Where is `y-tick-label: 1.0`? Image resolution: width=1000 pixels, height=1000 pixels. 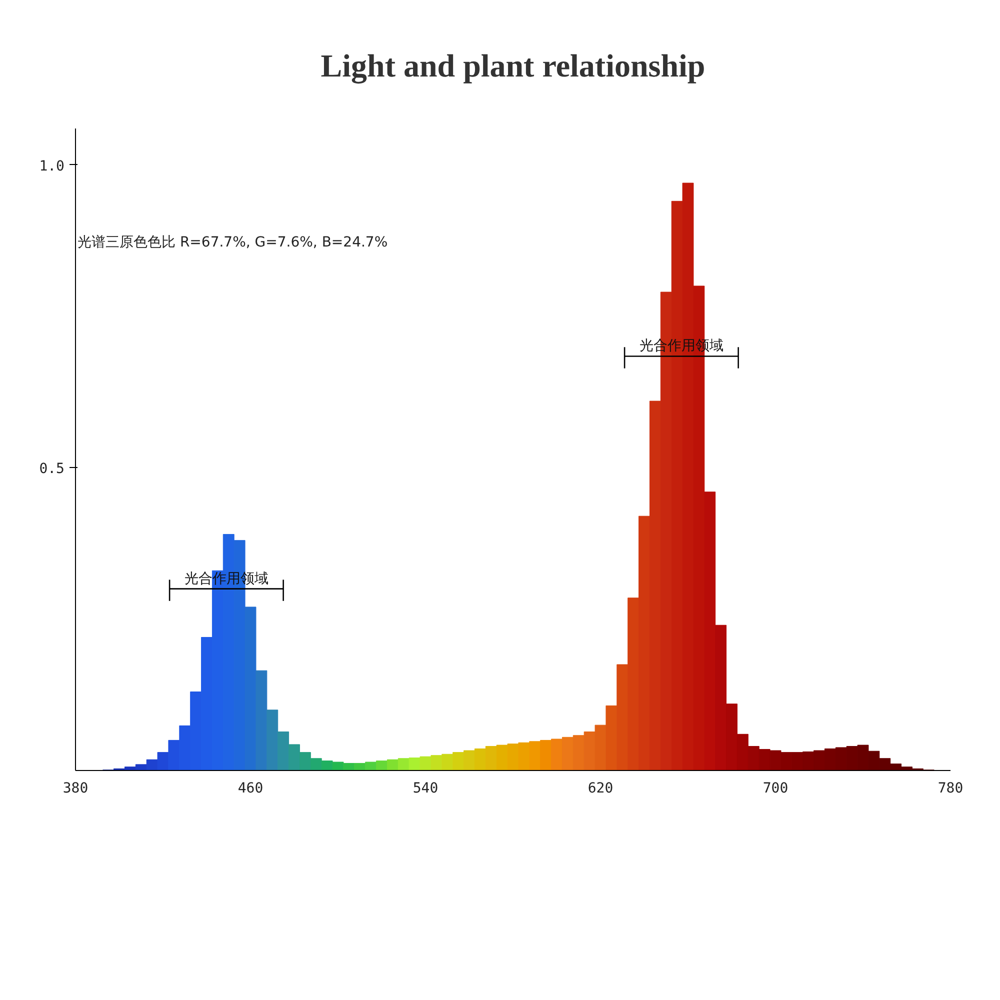 y-tick-label: 1.0 is located at coordinates (52, 166).